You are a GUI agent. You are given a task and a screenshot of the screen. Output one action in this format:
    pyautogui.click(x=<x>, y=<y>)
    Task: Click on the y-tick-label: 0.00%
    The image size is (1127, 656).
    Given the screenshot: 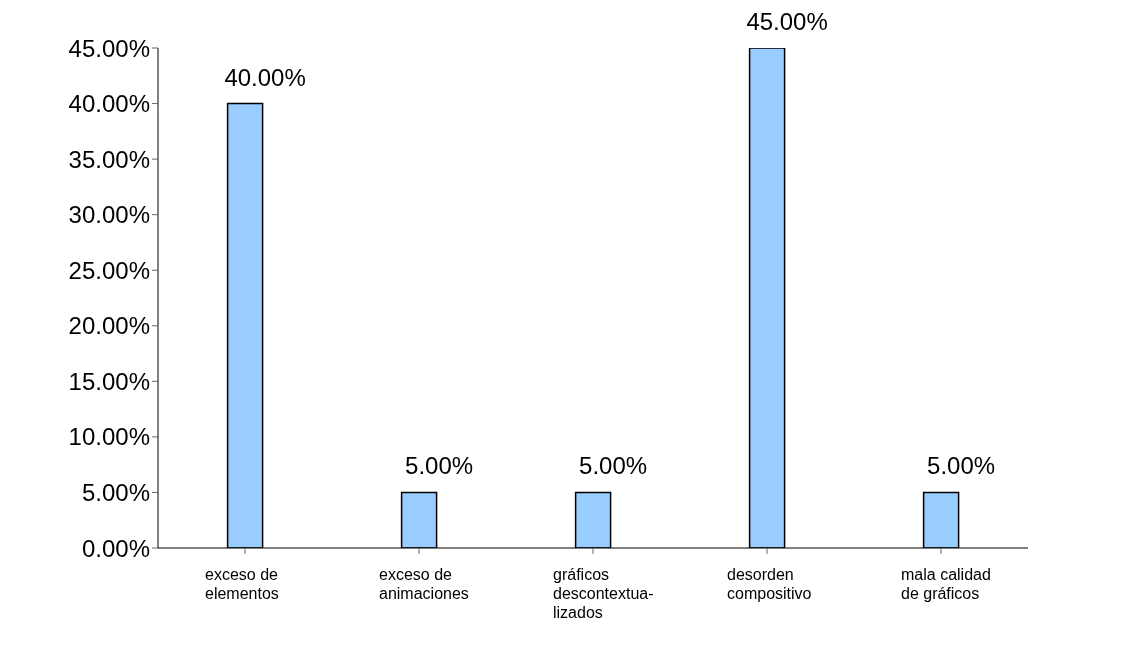 What is the action you would take?
    pyautogui.click(x=115, y=548)
    